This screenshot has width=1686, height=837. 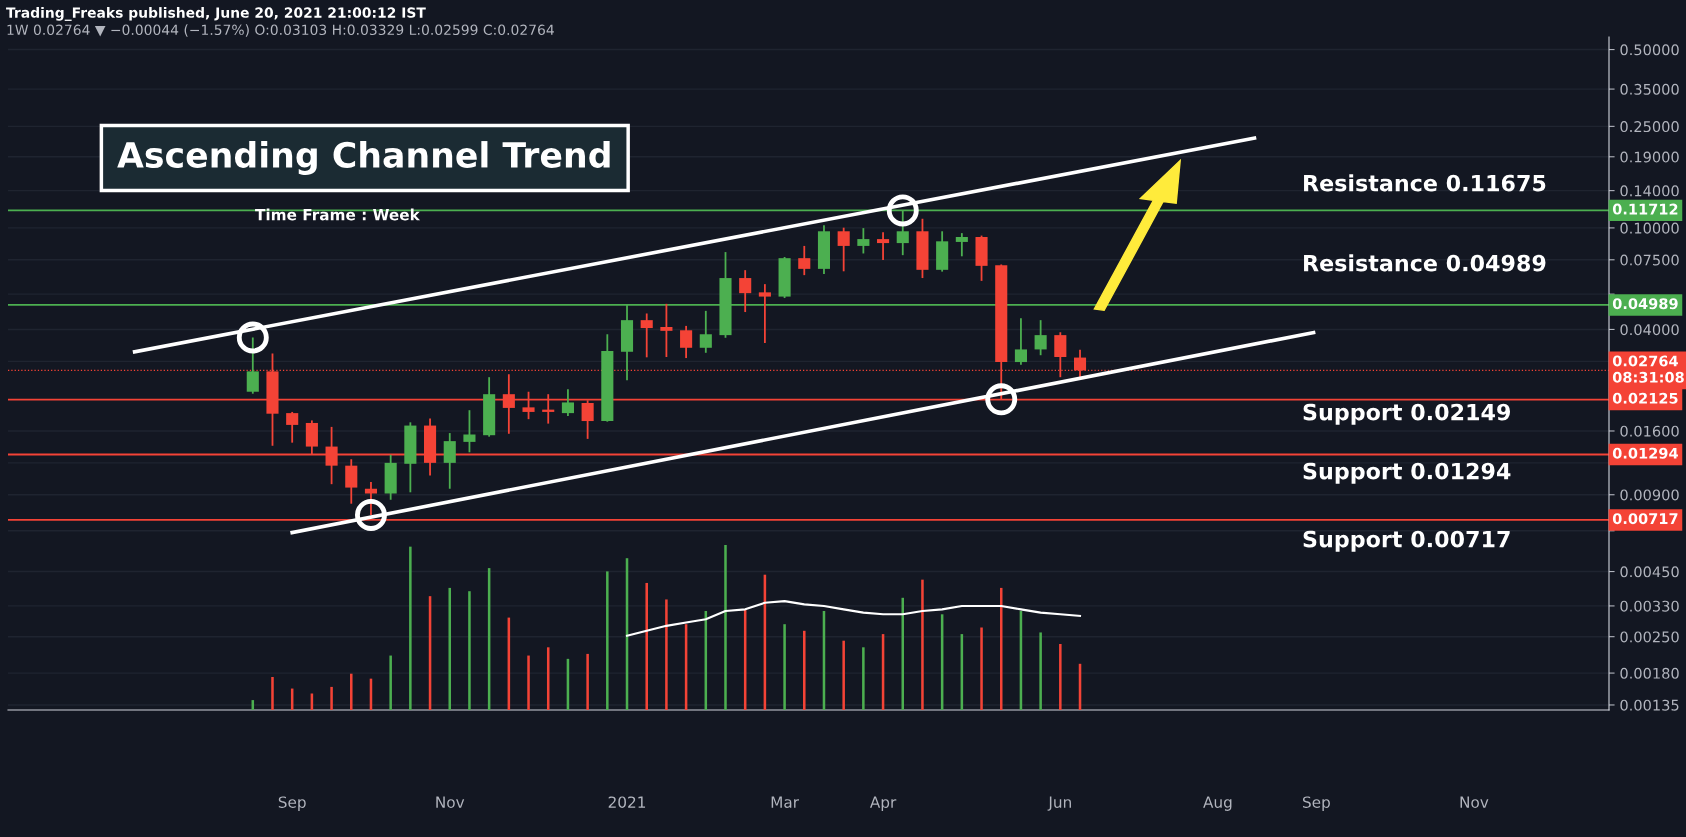 What do you see at coordinates (1649, 157) in the screenshot?
I see `y-tick-label: 0.19000` at bounding box center [1649, 157].